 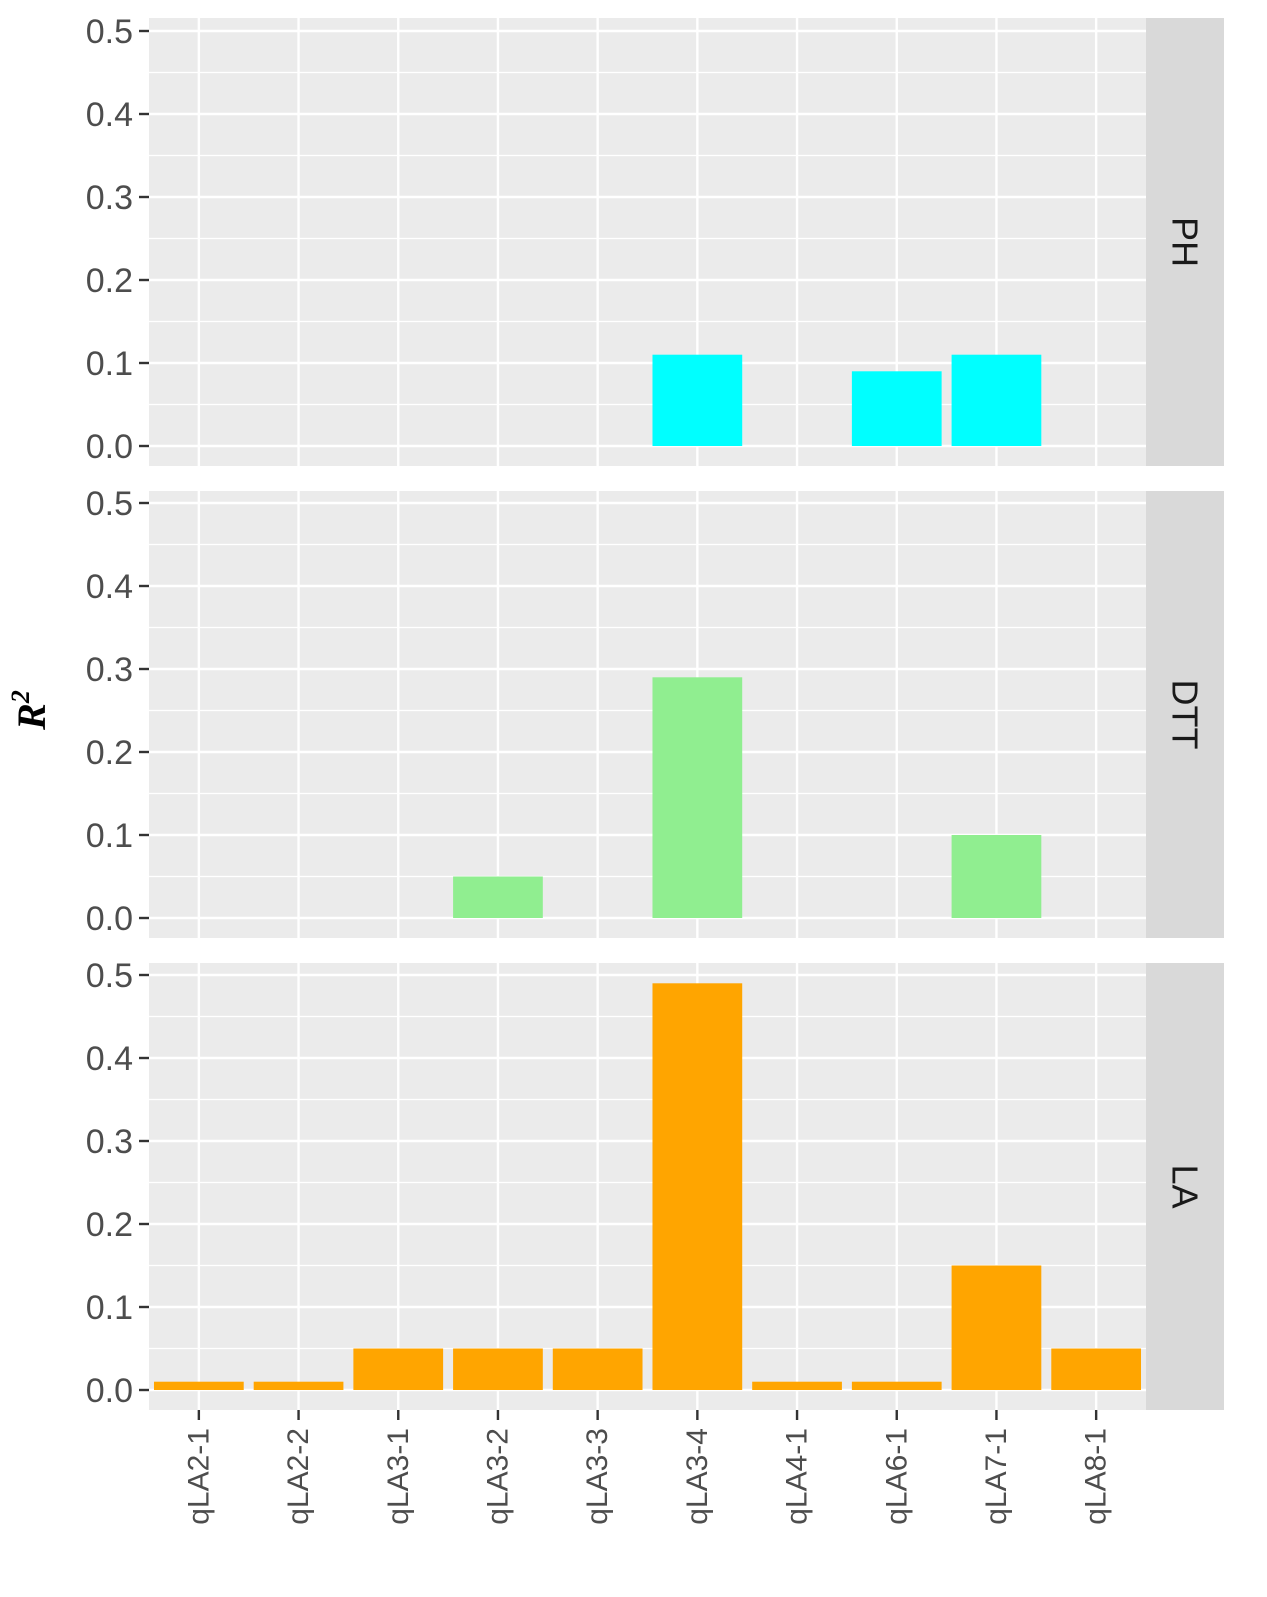 What do you see at coordinates (497, 1476) in the screenshot?
I see `x-tick-label: qLA3-2` at bounding box center [497, 1476].